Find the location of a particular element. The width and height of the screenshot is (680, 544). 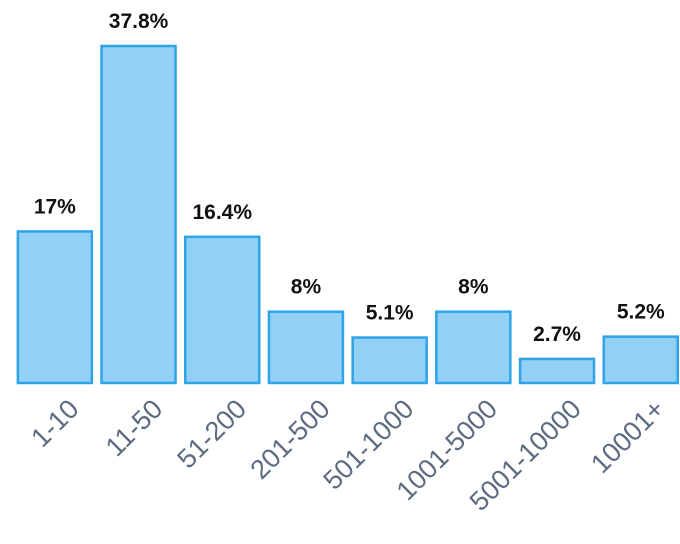

value-label: 17% is located at coordinates (55, 206).